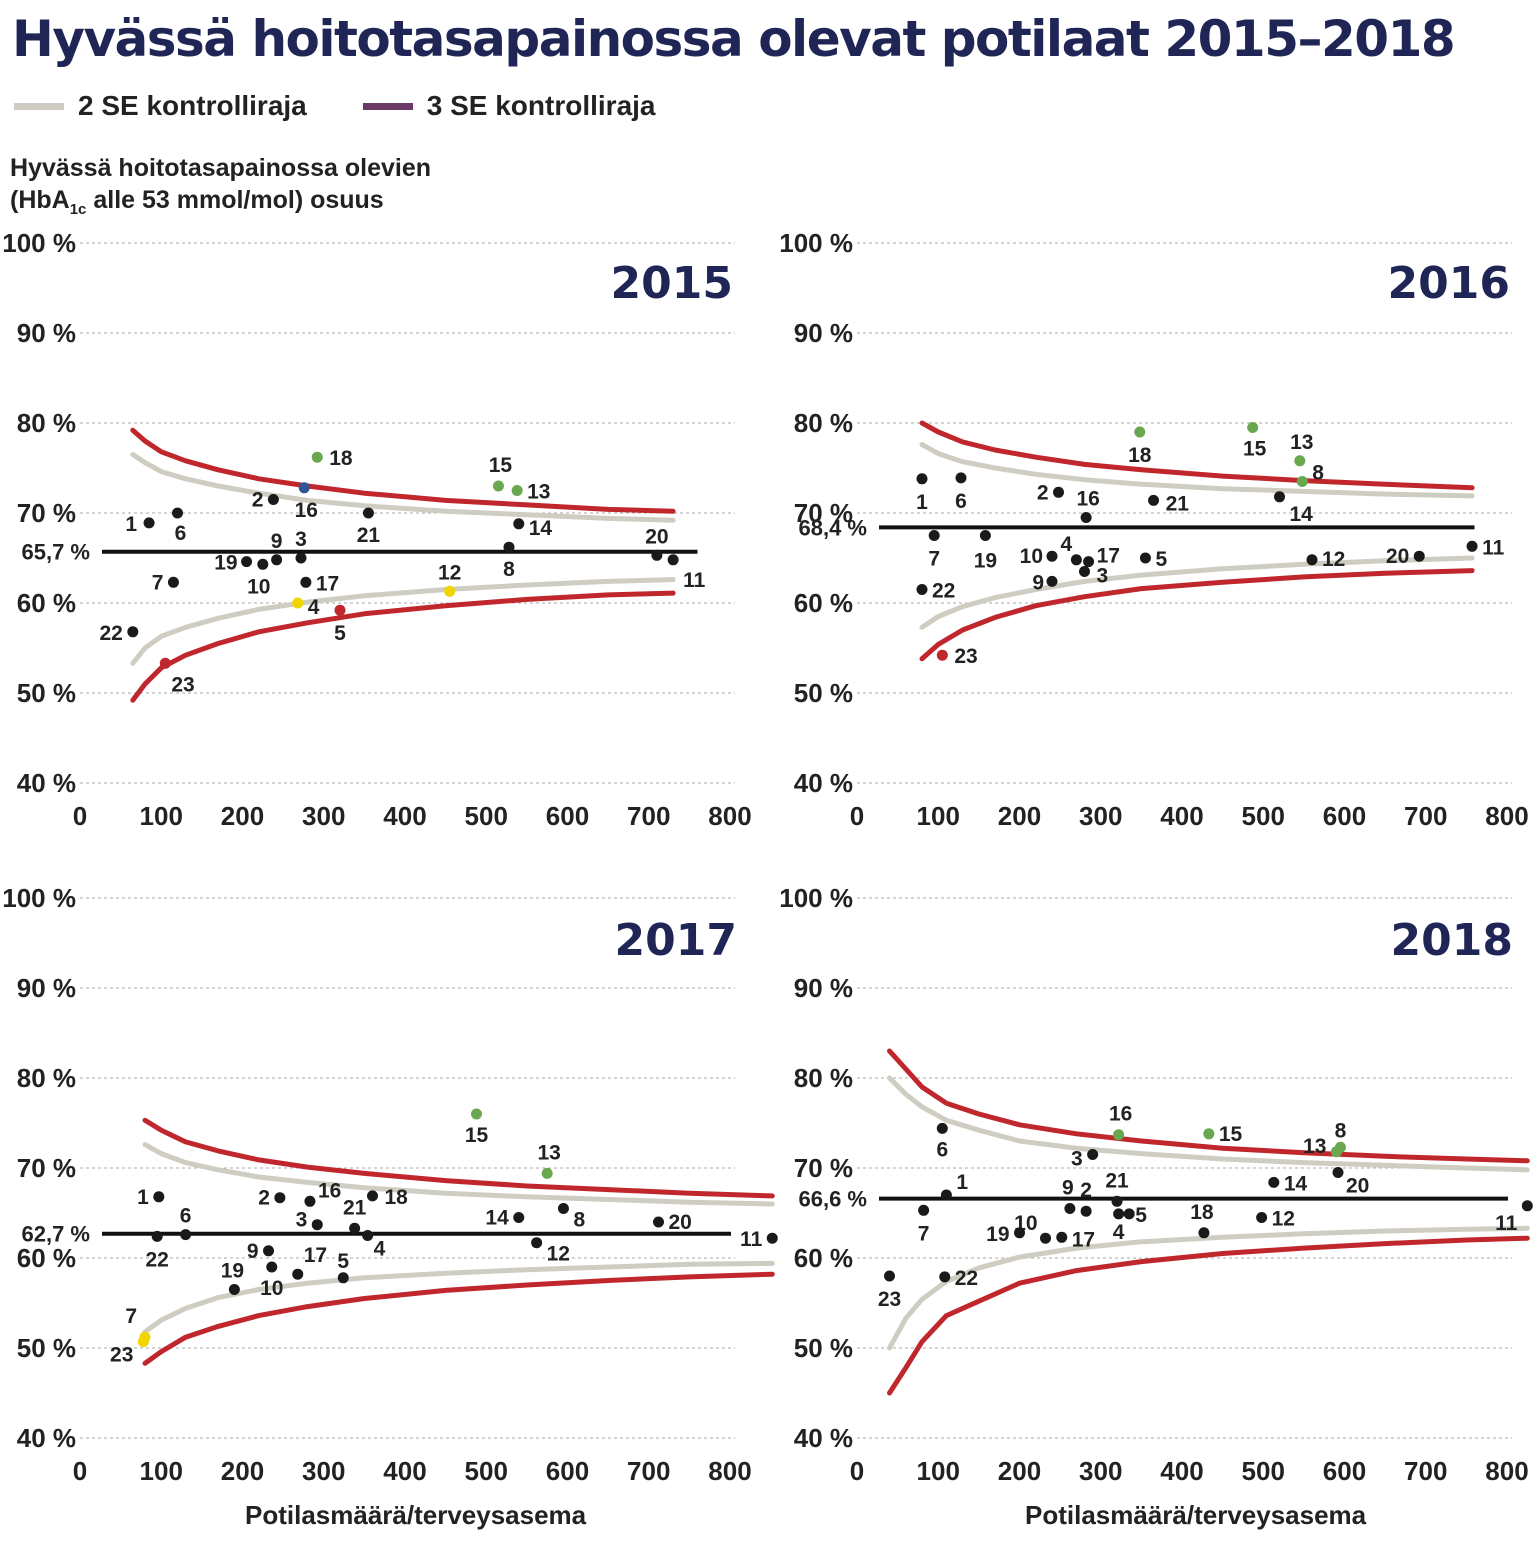  I want to click on data-point-label: 18, so click(1140, 455).